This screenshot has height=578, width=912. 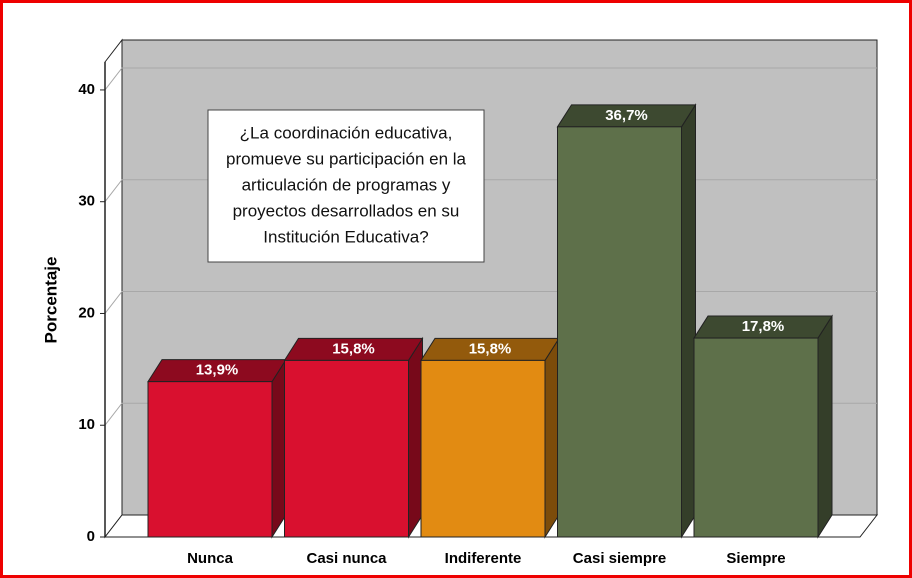 What do you see at coordinates (346, 558) in the screenshot?
I see `x-tick-label: Casi nunca` at bounding box center [346, 558].